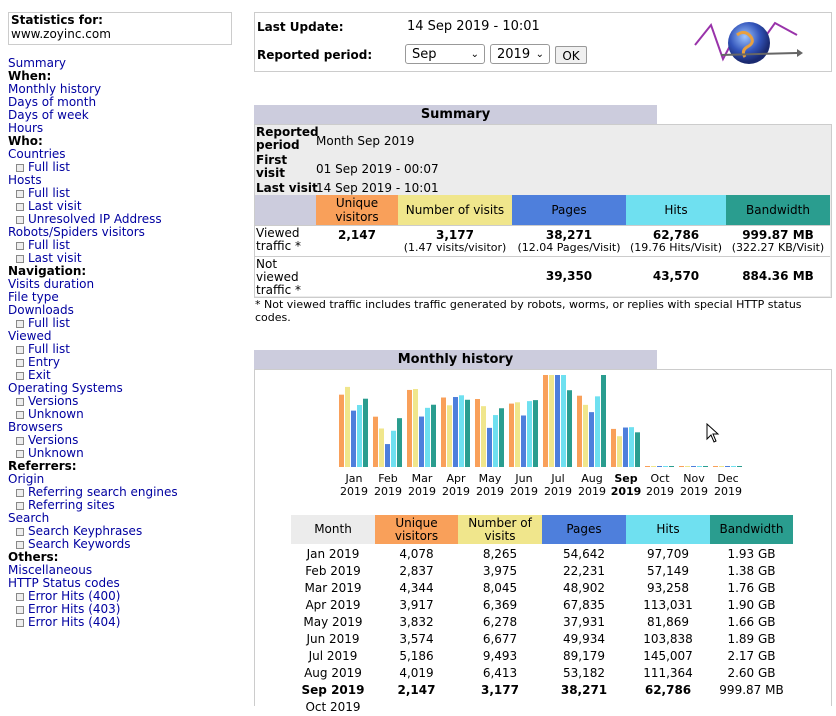 The width and height of the screenshot is (836, 716). Describe the element at coordinates (44, 362) in the screenshot. I see `menu-label: Entry` at that location.